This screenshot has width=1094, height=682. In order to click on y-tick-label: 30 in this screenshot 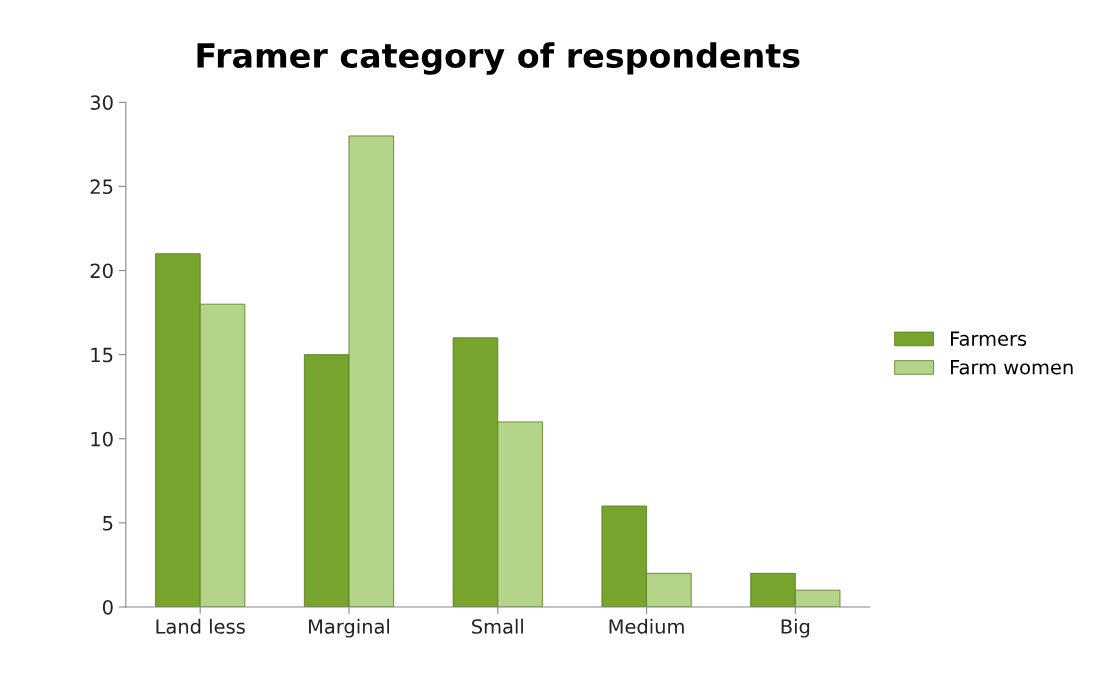, I will do `click(101, 102)`.